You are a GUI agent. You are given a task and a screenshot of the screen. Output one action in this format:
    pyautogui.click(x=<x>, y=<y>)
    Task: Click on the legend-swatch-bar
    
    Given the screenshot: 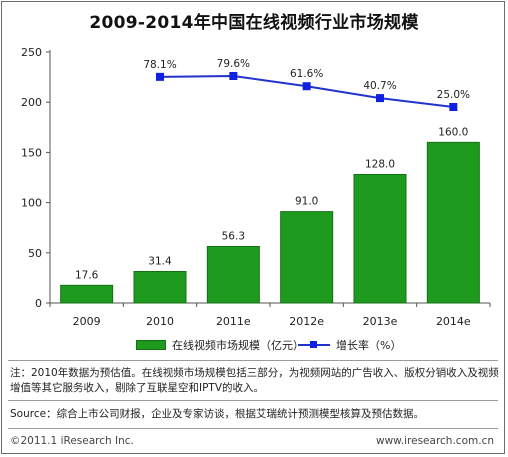 What is the action you would take?
    pyautogui.click(x=151, y=345)
    